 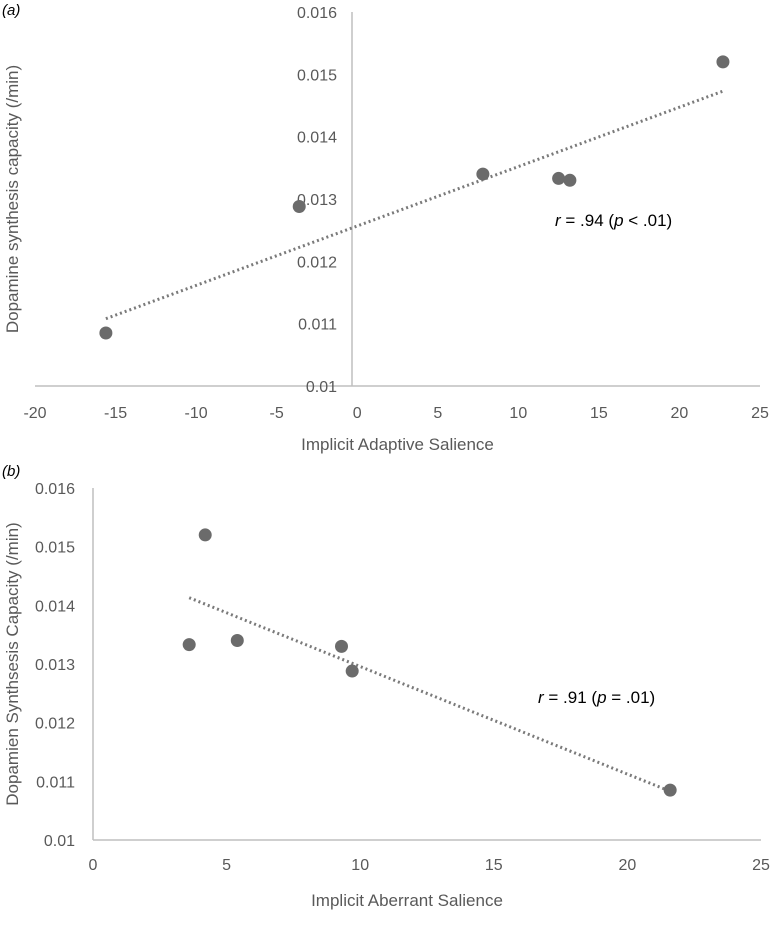 I want to click on annotation-text: < .01), so click(x=648, y=220).